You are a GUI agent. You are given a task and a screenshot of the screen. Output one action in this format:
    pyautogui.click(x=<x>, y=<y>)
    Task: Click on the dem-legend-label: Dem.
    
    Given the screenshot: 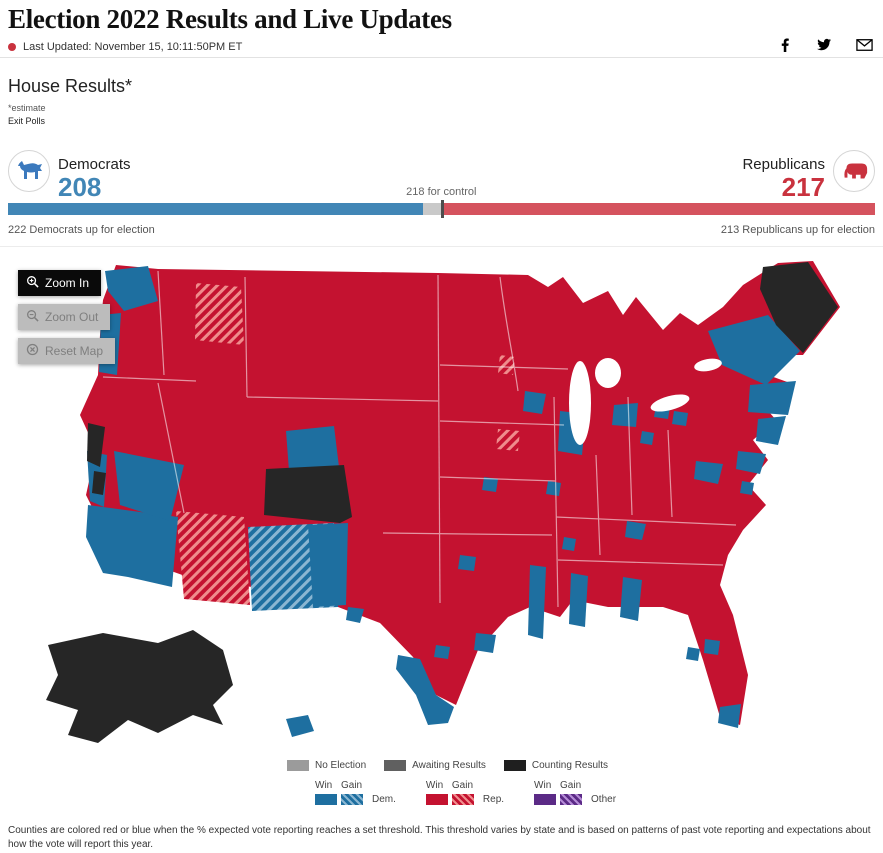 What is the action you would take?
    pyautogui.click(x=384, y=799)
    